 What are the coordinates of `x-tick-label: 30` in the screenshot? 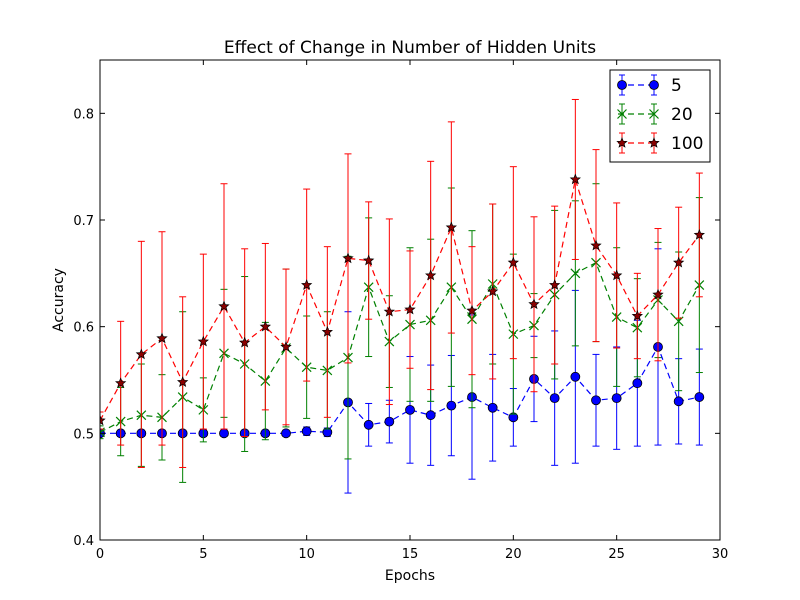 It's located at (720, 554).